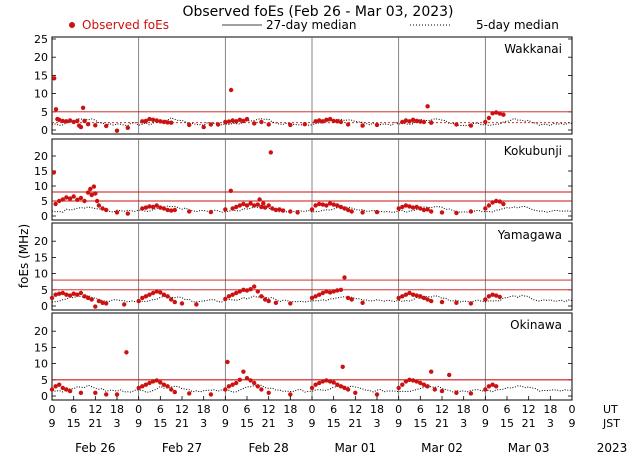  Describe the element at coordinates (44, 130) in the screenshot. I see `y-tick-label: 0` at that location.